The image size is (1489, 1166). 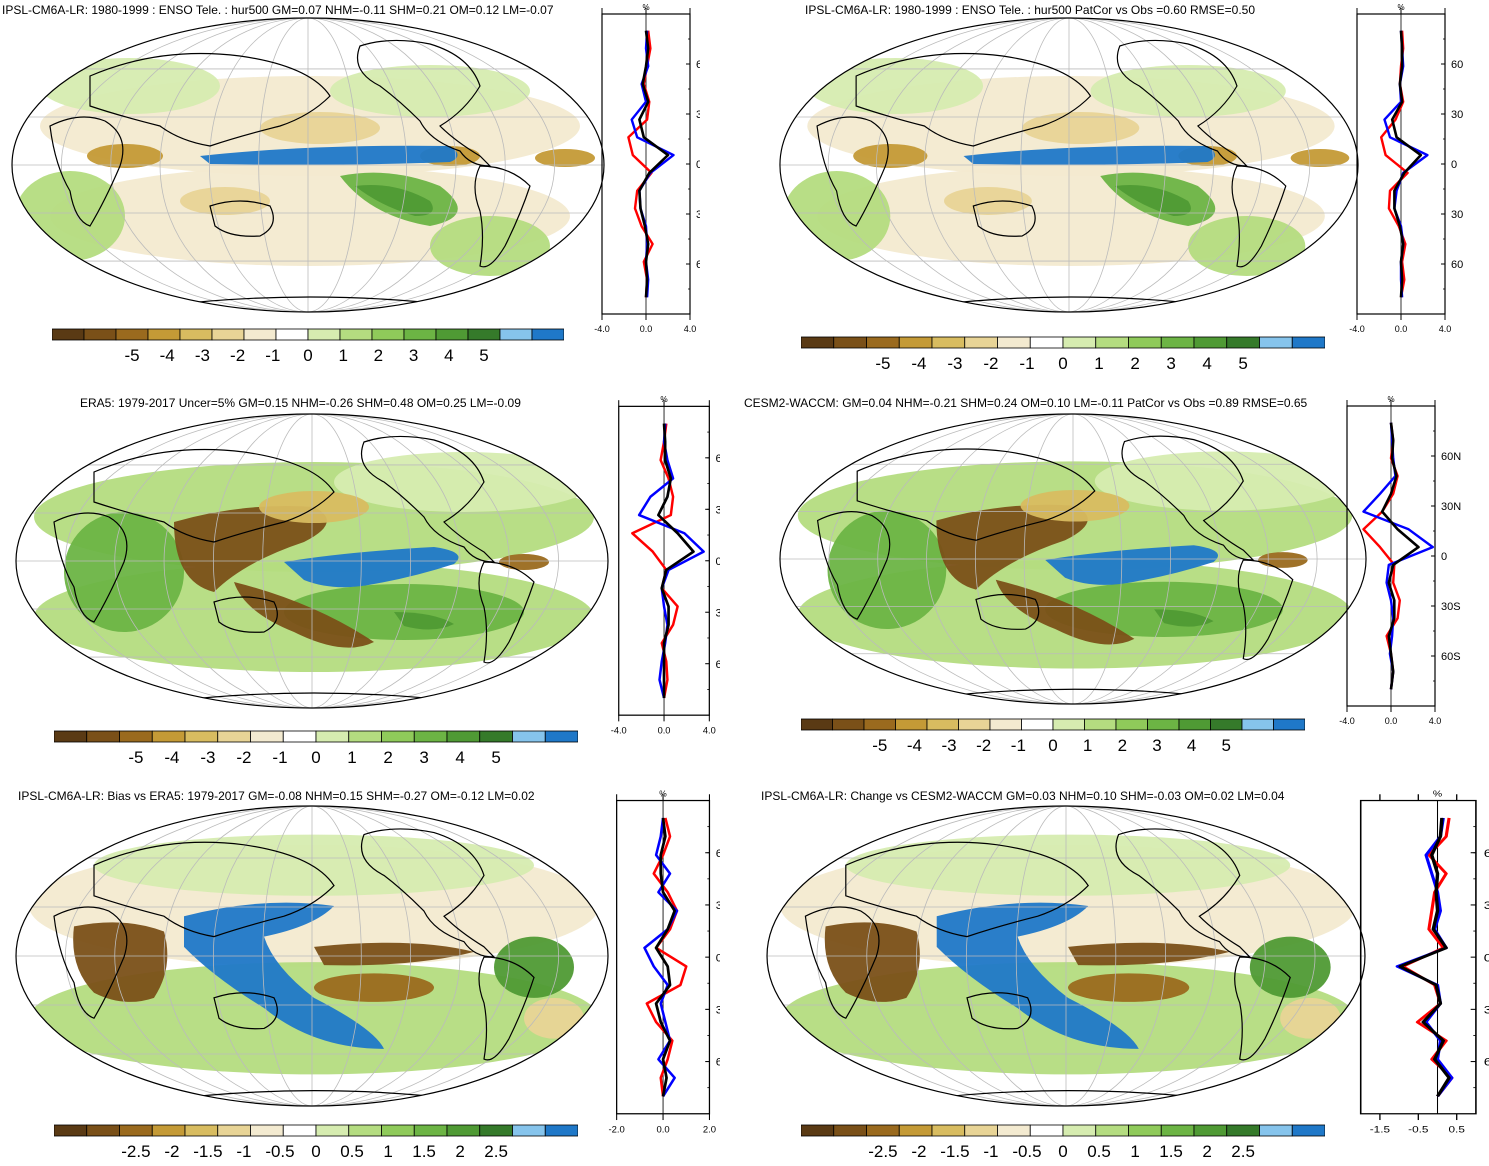 What do you see at coordinates (698, 215) in the screenshot?
I see `zonal-lat-label: 30S` at bounding box center [698, 215].